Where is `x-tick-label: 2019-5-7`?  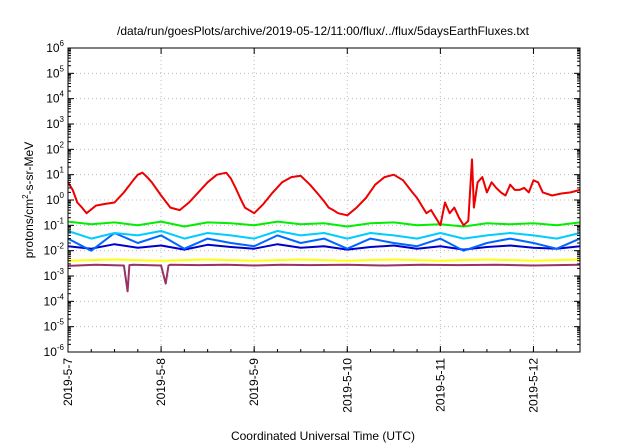
x-tick-label: 2019-5-7 is located at coordinates (68, 382).